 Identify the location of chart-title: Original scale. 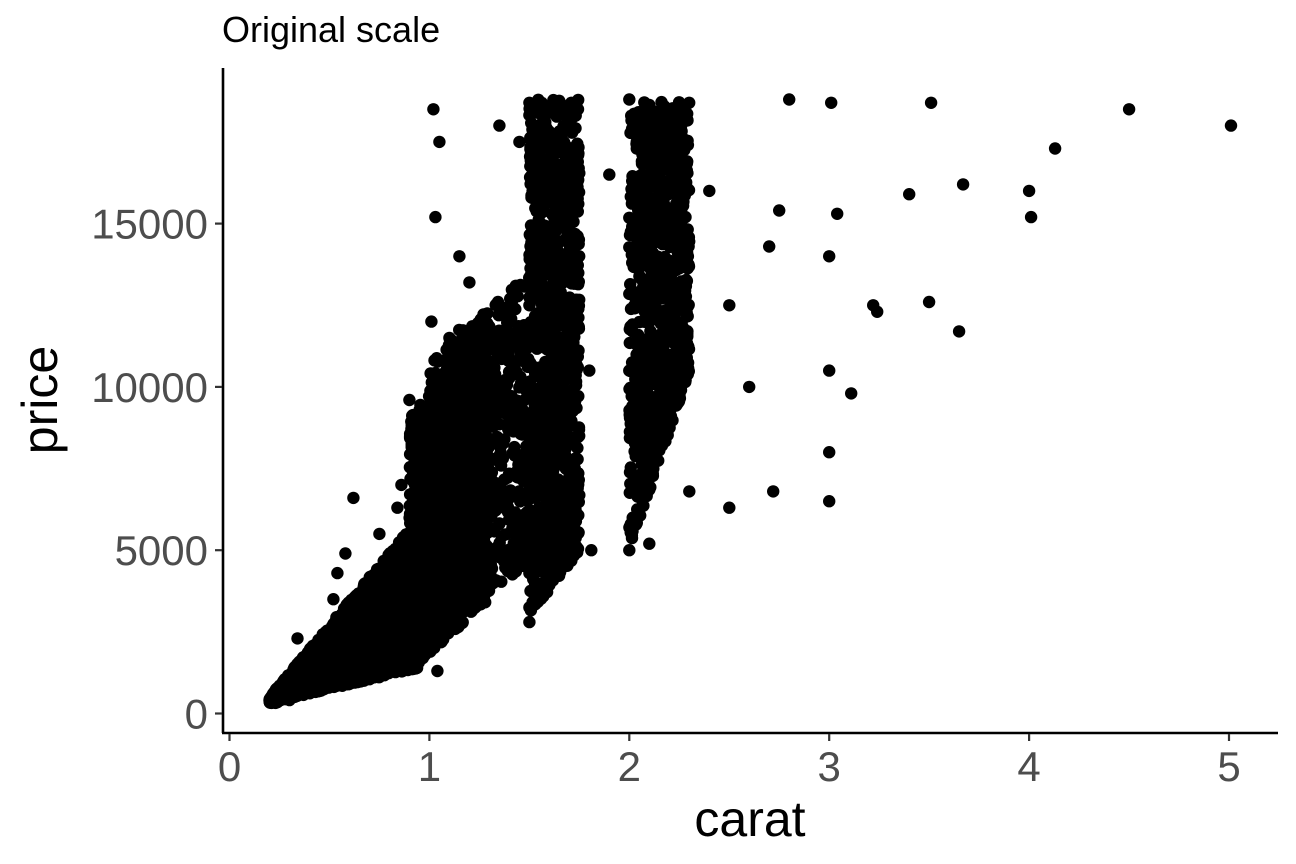
(331, 29).